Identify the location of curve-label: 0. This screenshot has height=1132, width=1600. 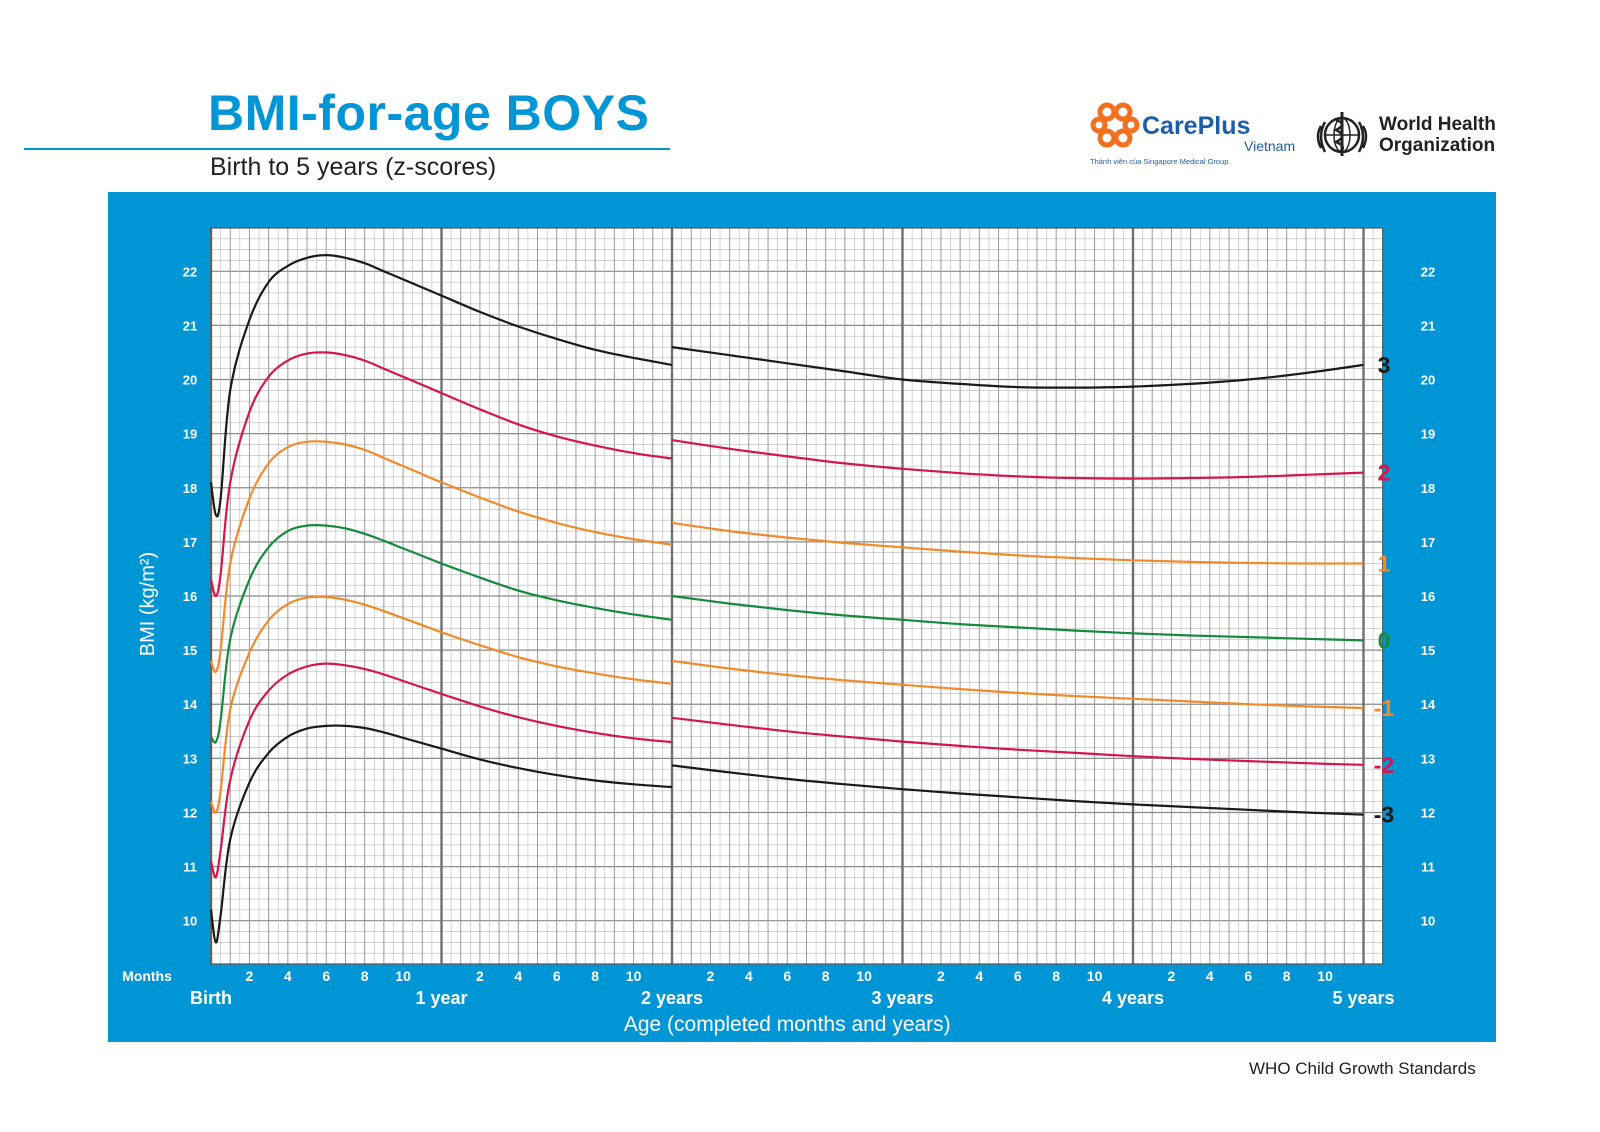
(1384, 640).